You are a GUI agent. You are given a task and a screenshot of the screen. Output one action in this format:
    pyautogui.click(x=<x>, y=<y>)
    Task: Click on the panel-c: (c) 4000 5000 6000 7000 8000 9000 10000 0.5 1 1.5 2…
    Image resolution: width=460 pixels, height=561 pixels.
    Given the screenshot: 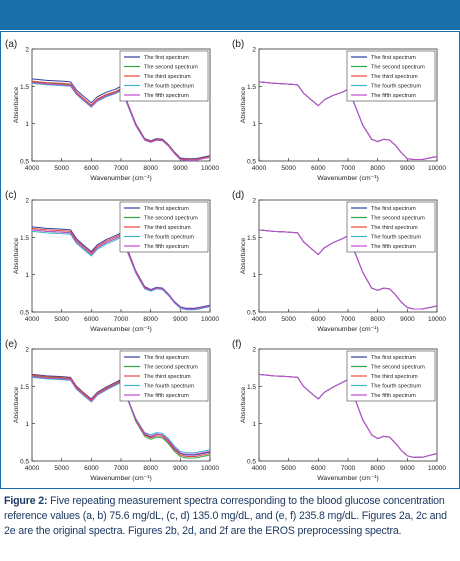 What is the action you would take?
    pyautogui.click(x=112, y=261)
    